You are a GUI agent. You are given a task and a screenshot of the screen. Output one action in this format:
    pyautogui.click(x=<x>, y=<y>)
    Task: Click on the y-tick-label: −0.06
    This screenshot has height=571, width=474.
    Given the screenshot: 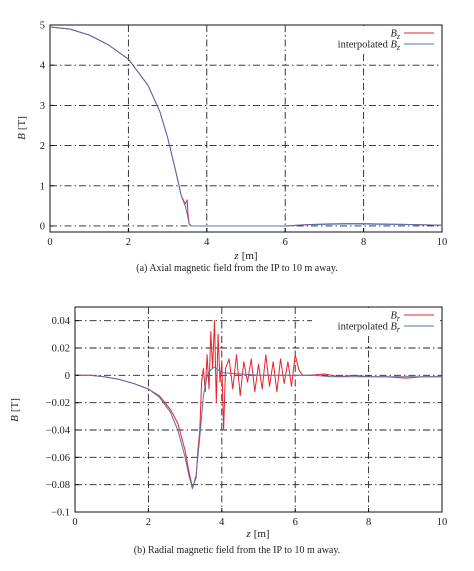 What is the action you would take?
    pyautogui.click(x=58, y=458)
    